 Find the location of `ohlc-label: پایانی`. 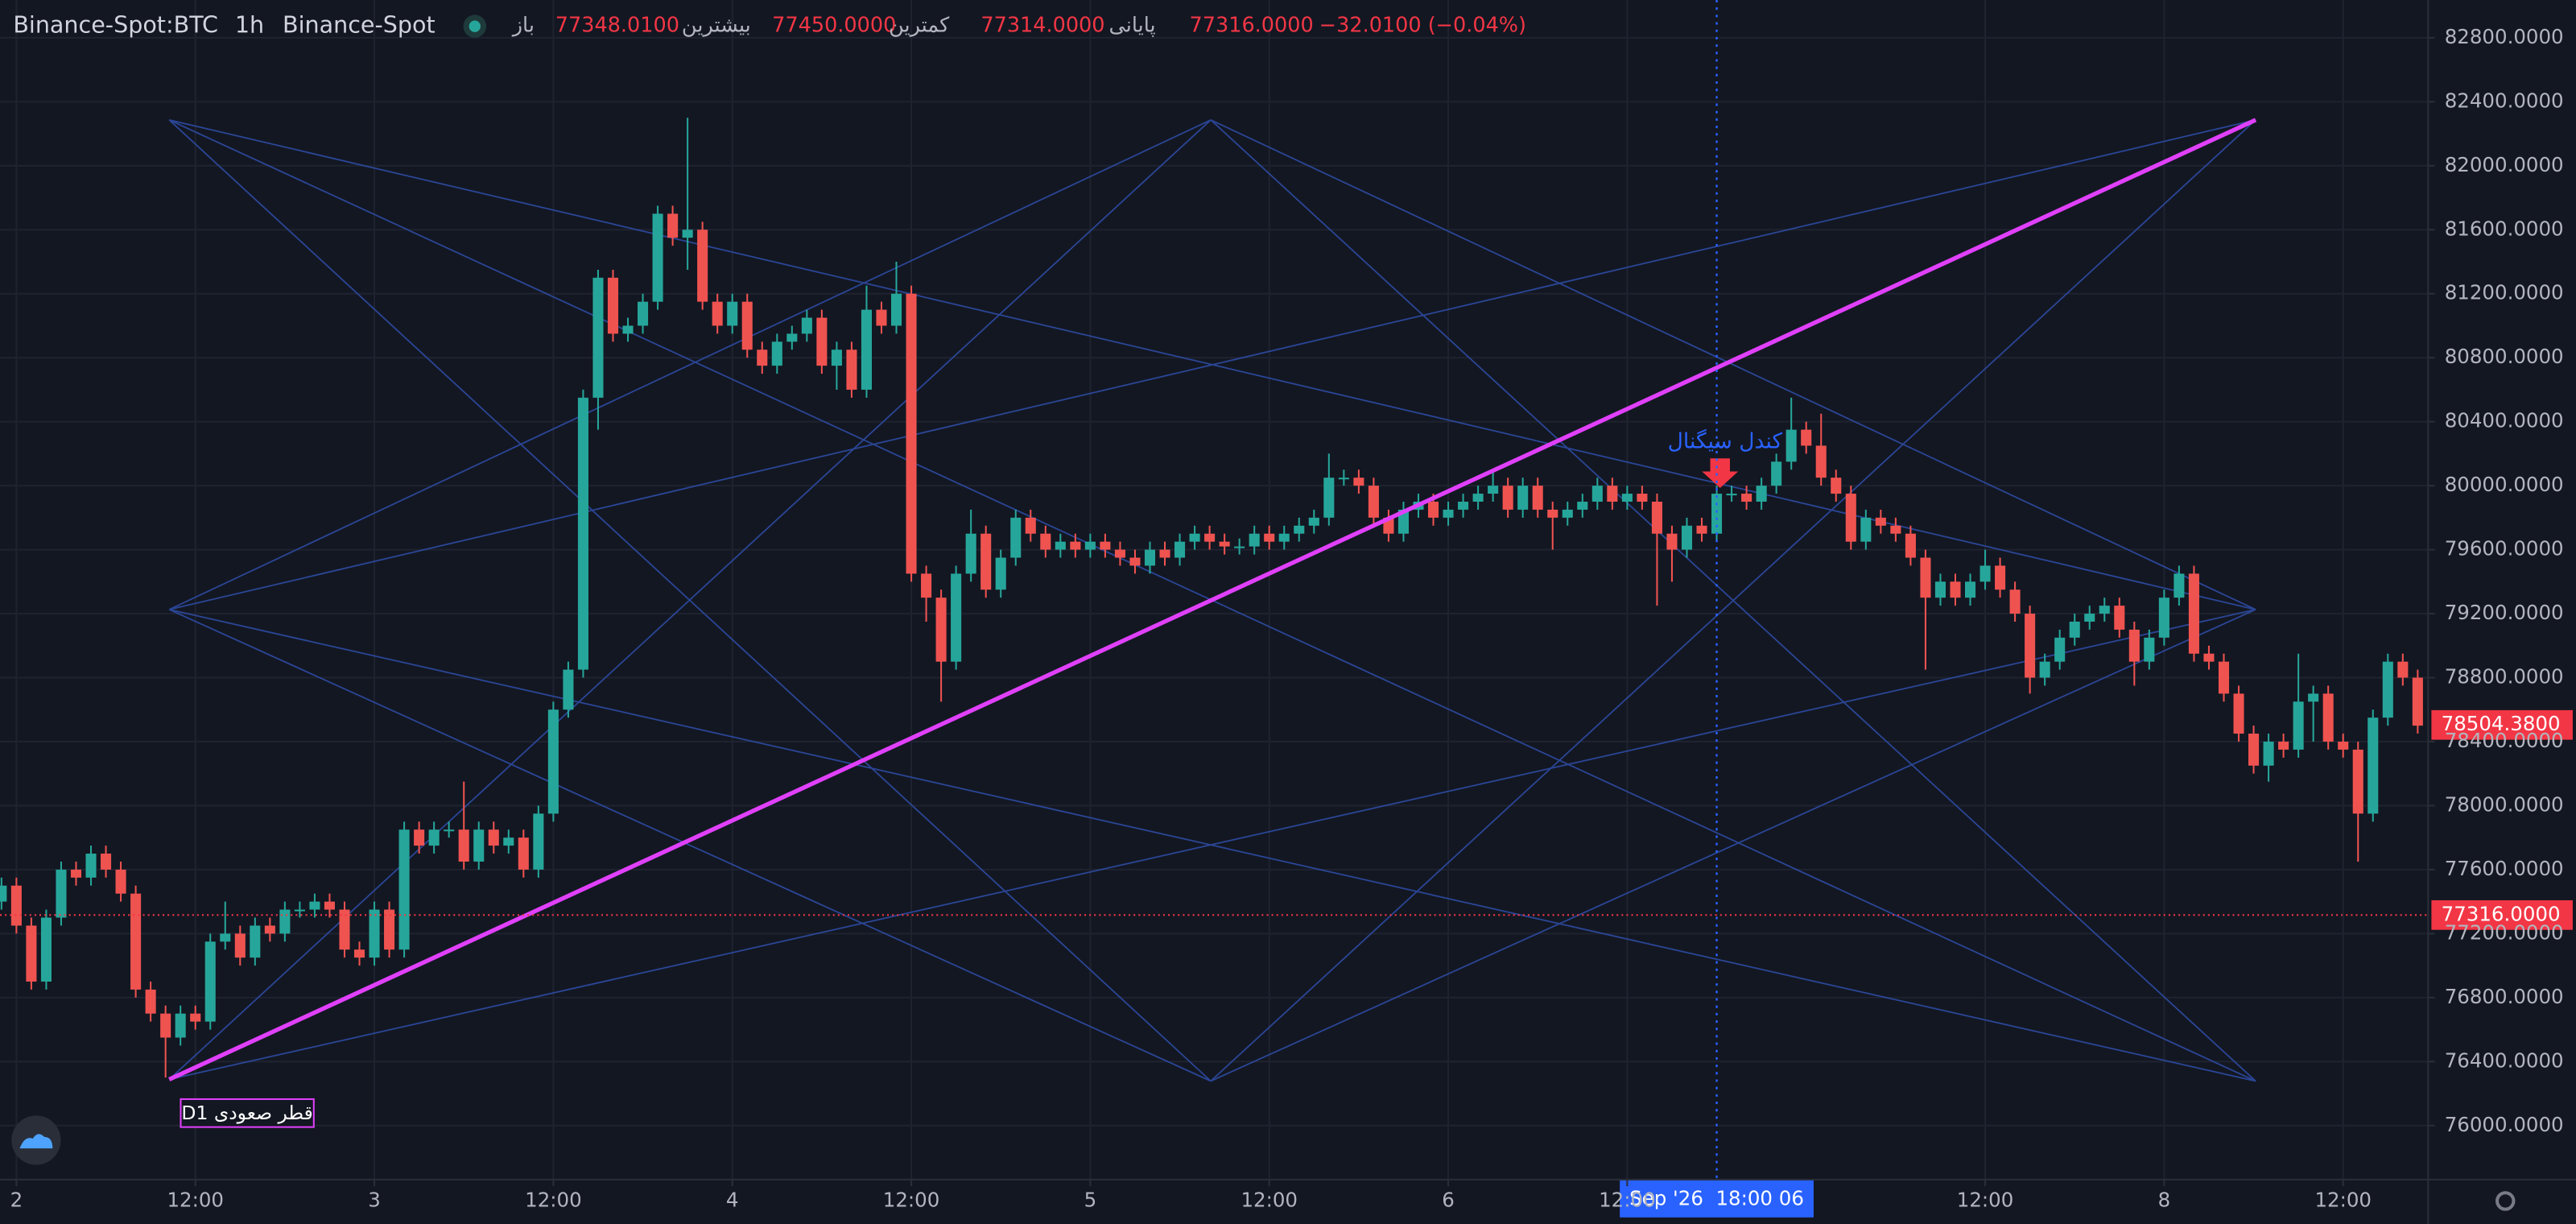

ohlc-label: پایانی is located at coordinates (1132, 26).